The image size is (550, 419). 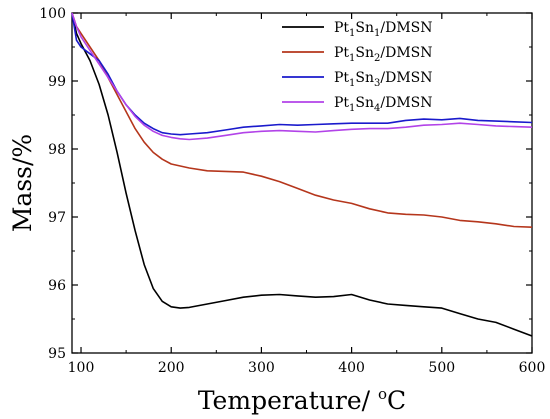 What do you see at coordinates (22, 183) in the screenshot?
I see `y-axis-label: Mass/%` at bounding box center [22, 183].